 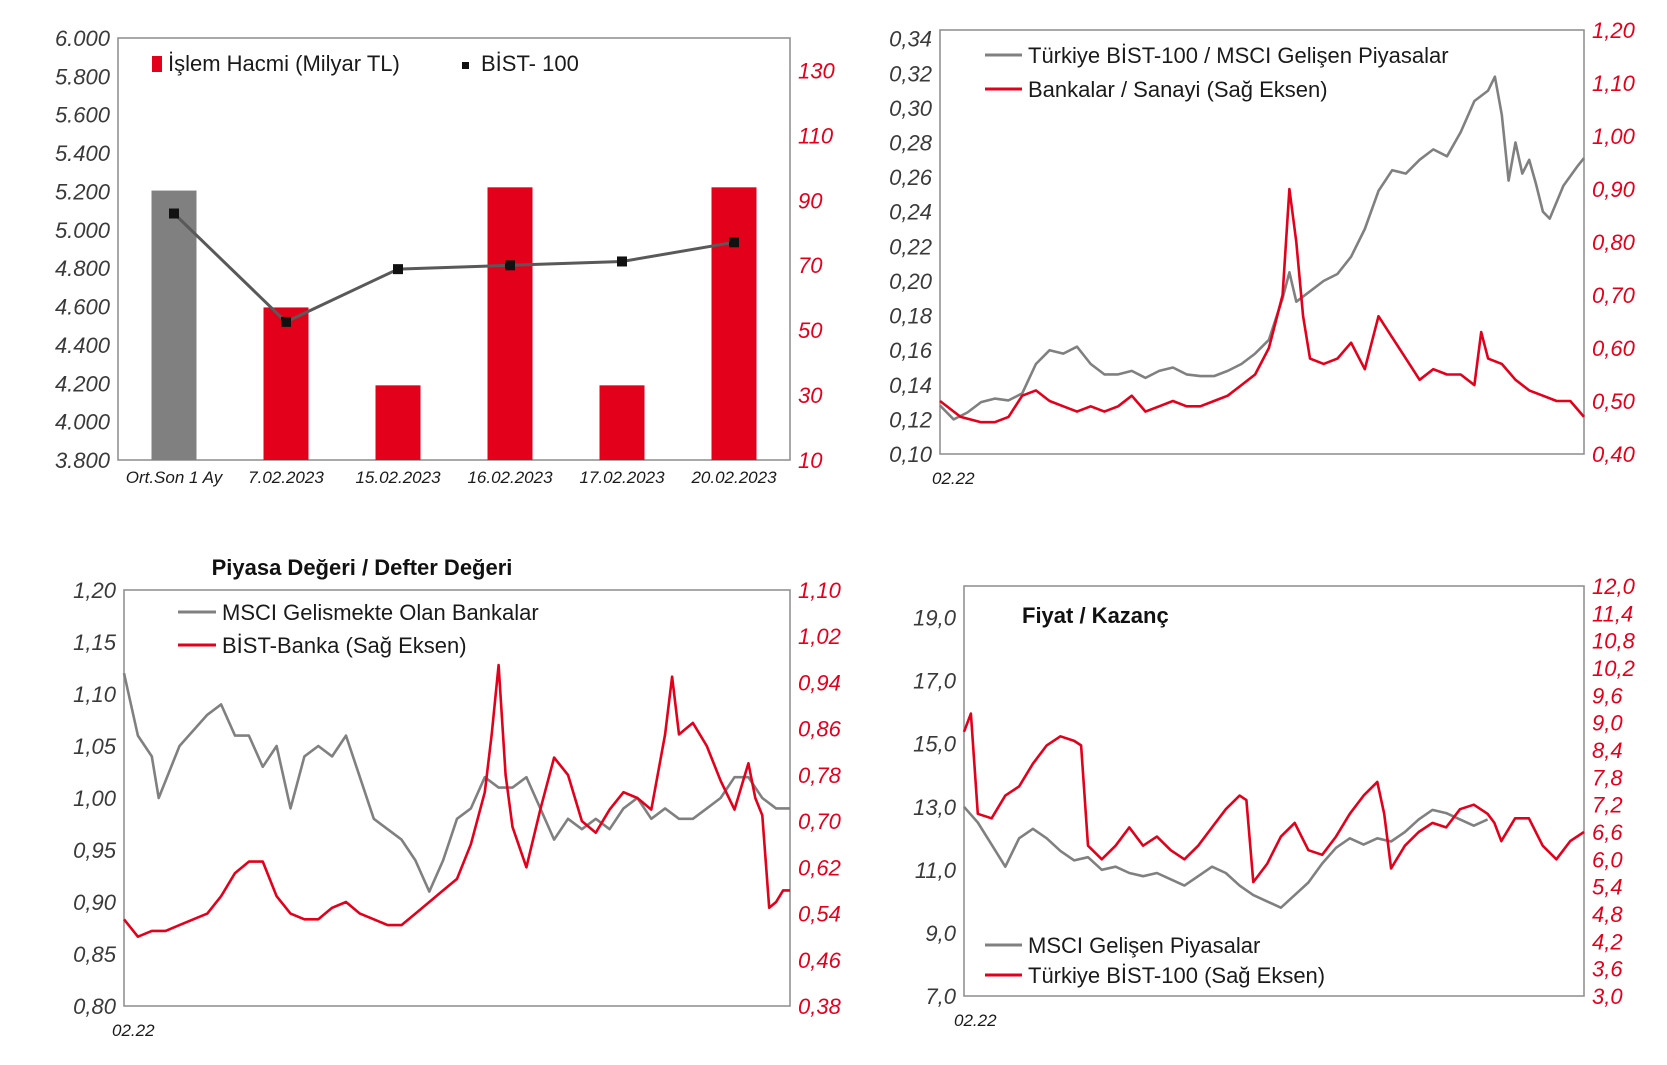 I want to click on left-tick-label: 5.200, so click(x=83, y=191).